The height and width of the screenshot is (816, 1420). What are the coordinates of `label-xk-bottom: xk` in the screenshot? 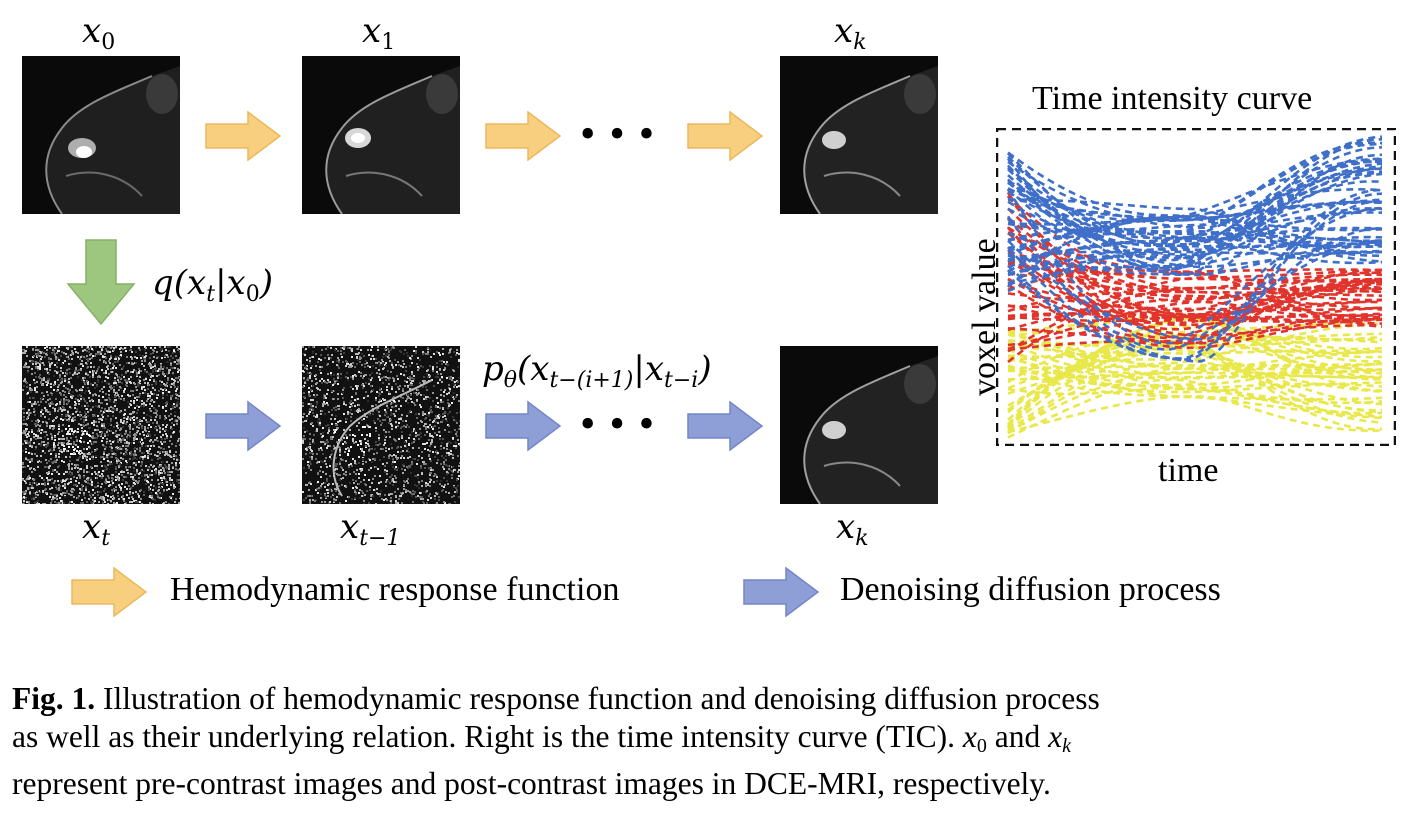 It's located at (852, 529).